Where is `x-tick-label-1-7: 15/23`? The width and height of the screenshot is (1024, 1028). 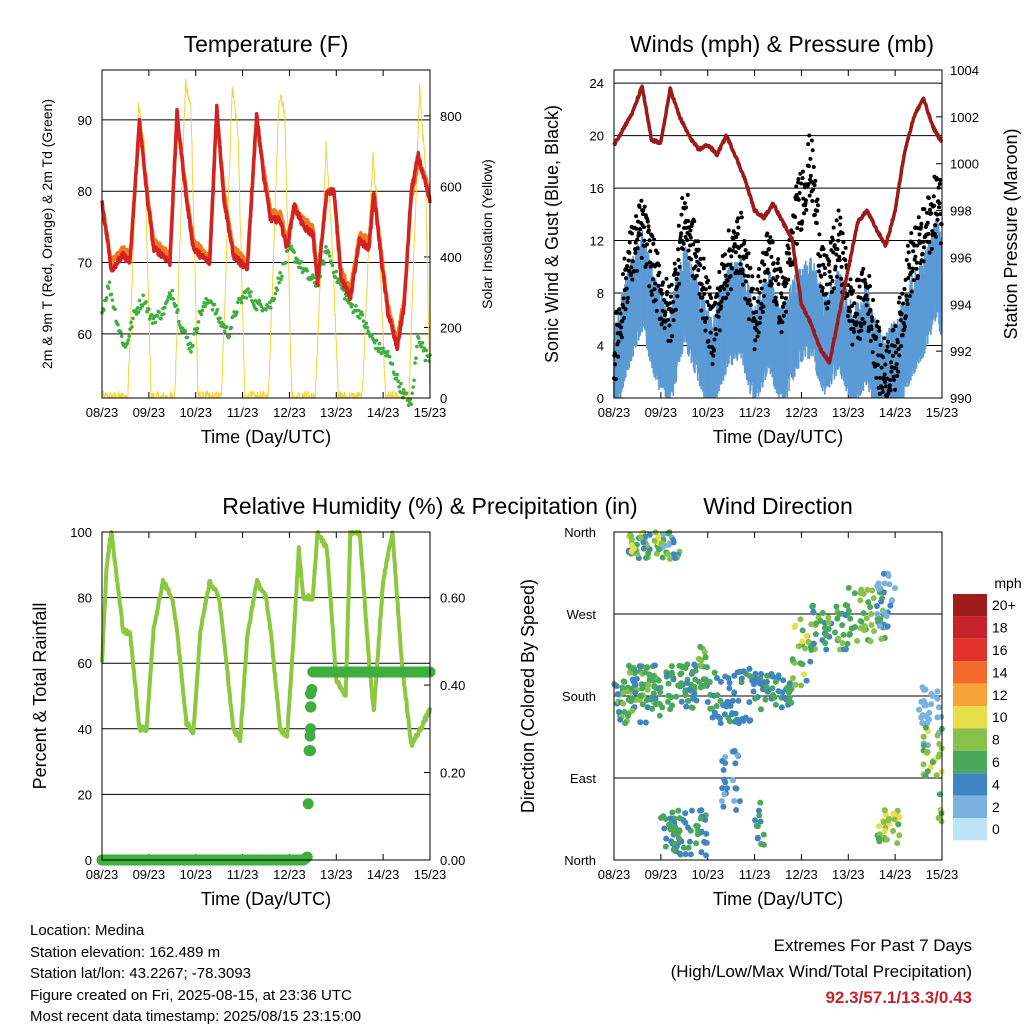 x-tick-label-1-7: 15/23 is located at coordinates (942, 412).